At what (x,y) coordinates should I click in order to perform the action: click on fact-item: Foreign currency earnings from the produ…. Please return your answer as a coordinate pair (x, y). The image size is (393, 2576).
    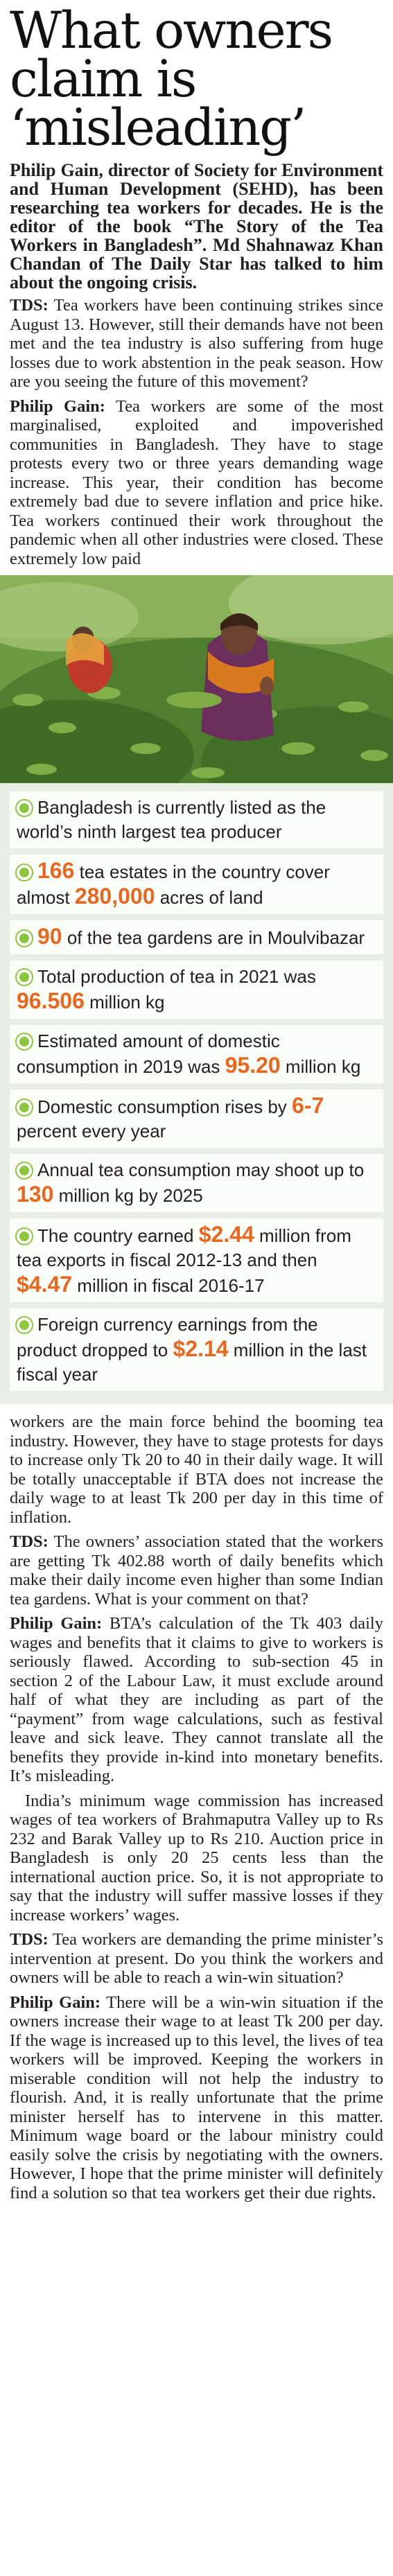
    Looking at the image, I should click on (196, 1349).